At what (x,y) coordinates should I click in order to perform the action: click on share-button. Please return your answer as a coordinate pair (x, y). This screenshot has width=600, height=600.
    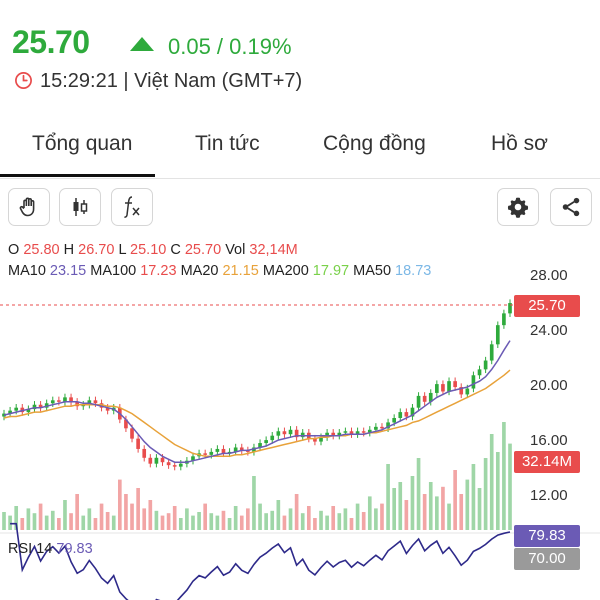
    Looking at the image, I should click on (571, 207).